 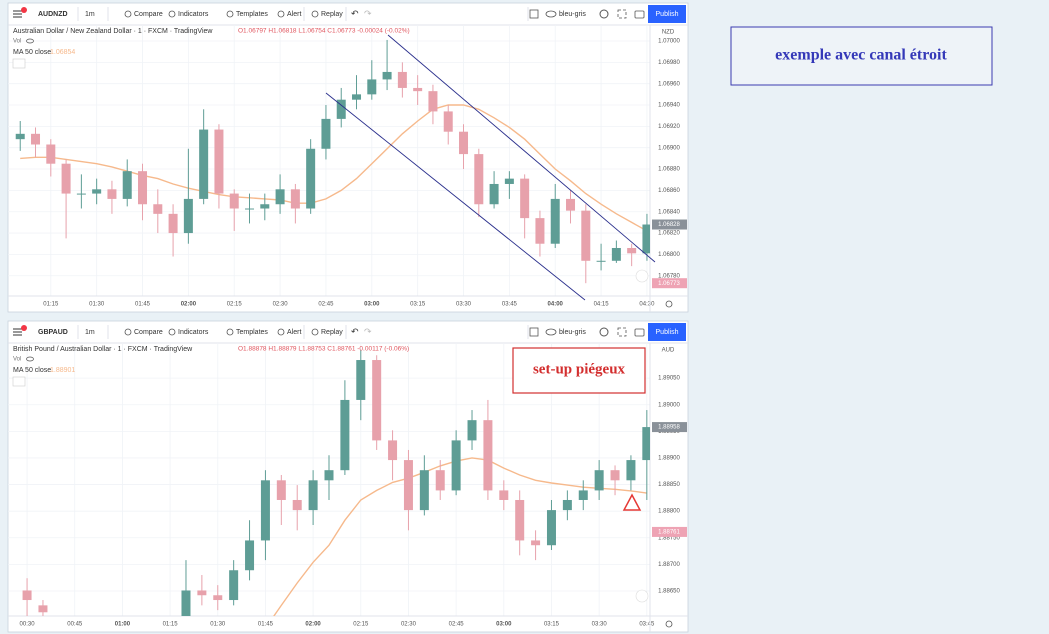 What do you see at coordinates (668, 351) in the screenshot?
I see `currency: AUD` at bounding box center [668, 351].